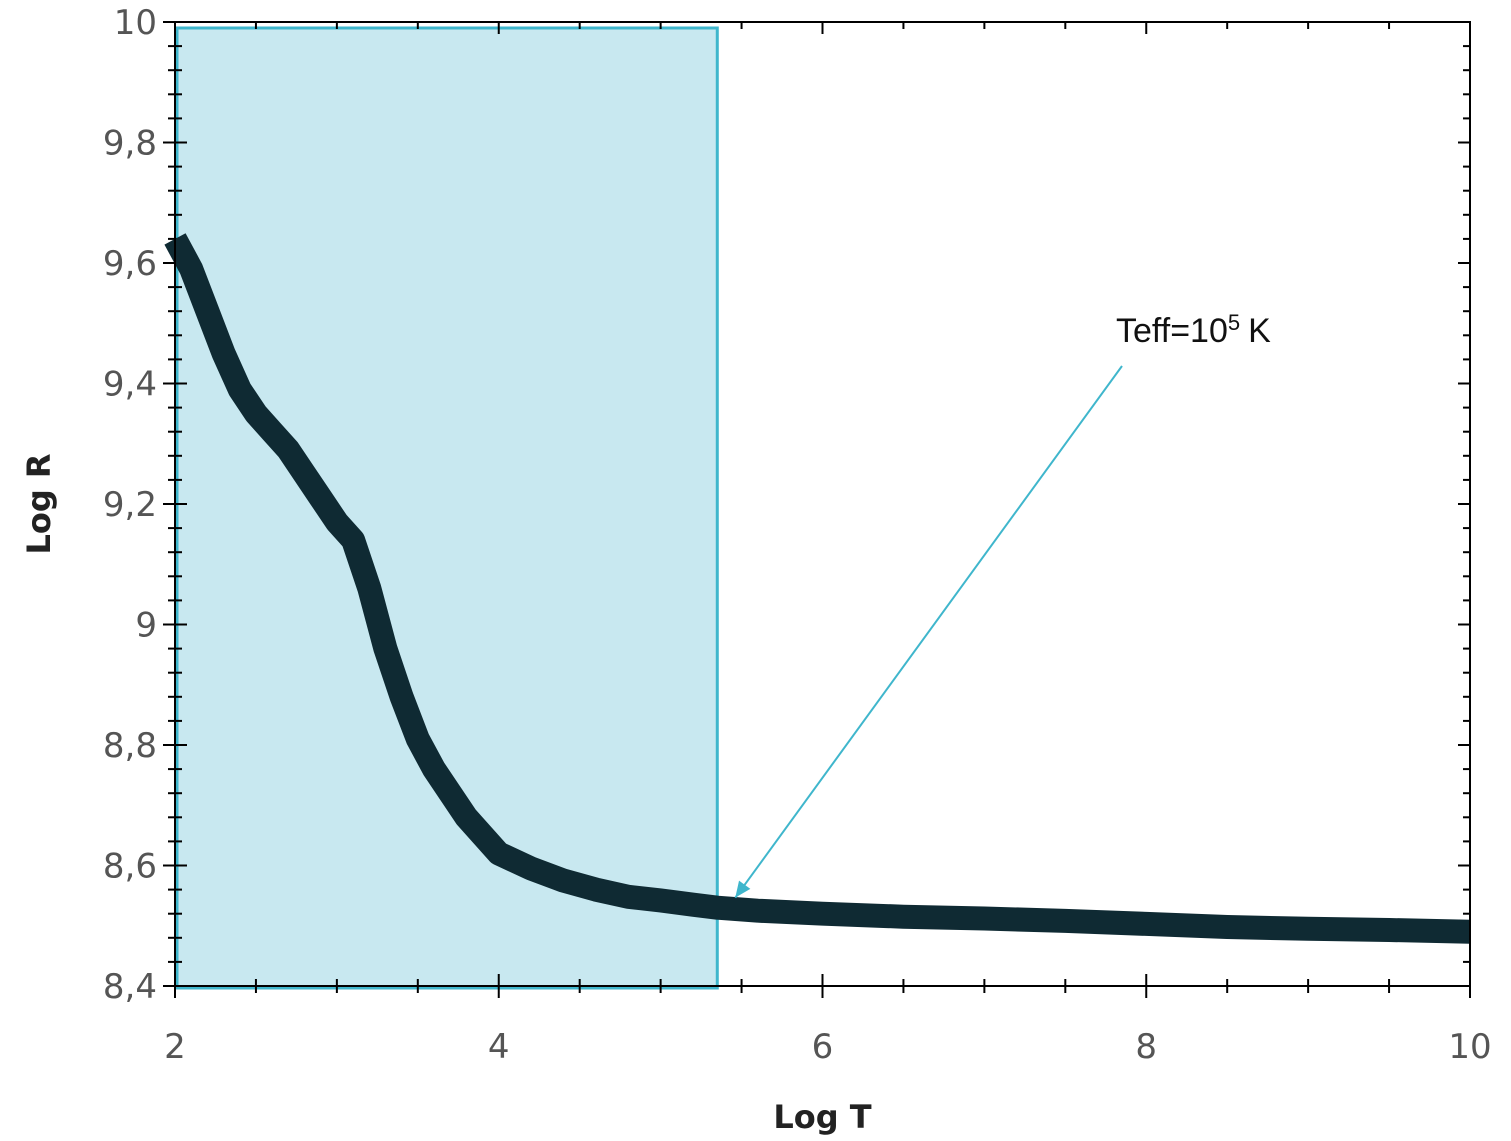 The height and width of the screenshot is (1141, 1511). What do you see at coordinates (130, 746) in the screenshot?
I see `y-tick-label: 8,8` at bounding box center [130, 746].